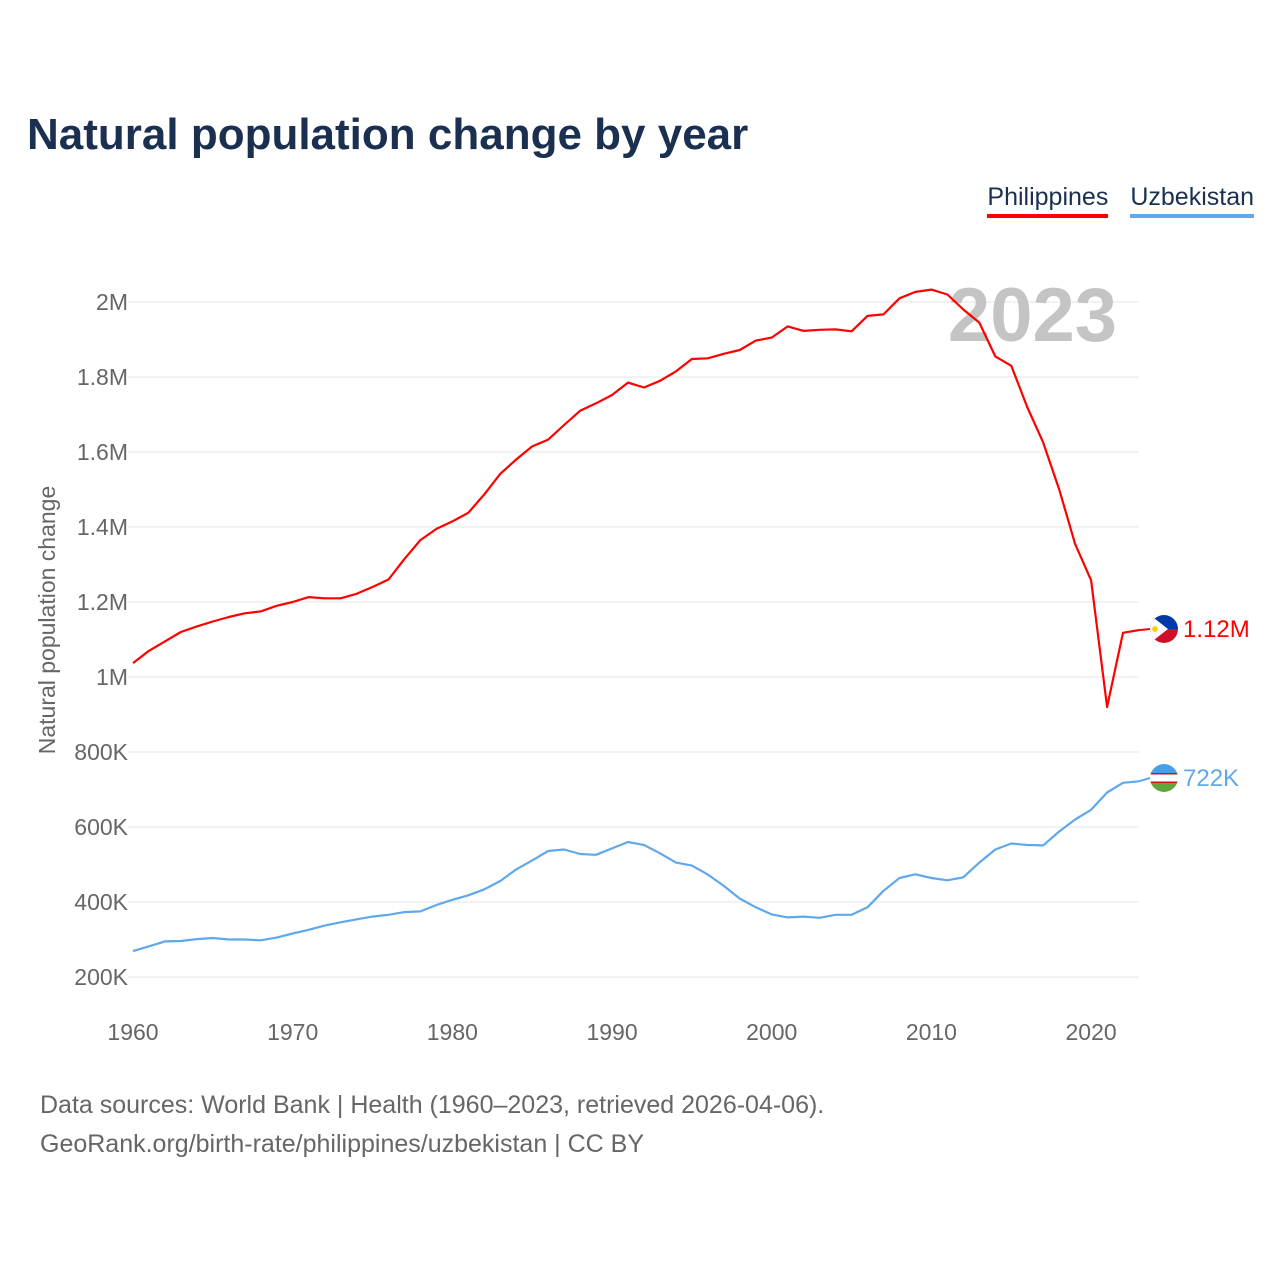 The width and height of the screenshot is (1280, 1280). Describe the element at coordinates (101, 827) in the screenshot. I see `y-tick-label: 600K` at that location.